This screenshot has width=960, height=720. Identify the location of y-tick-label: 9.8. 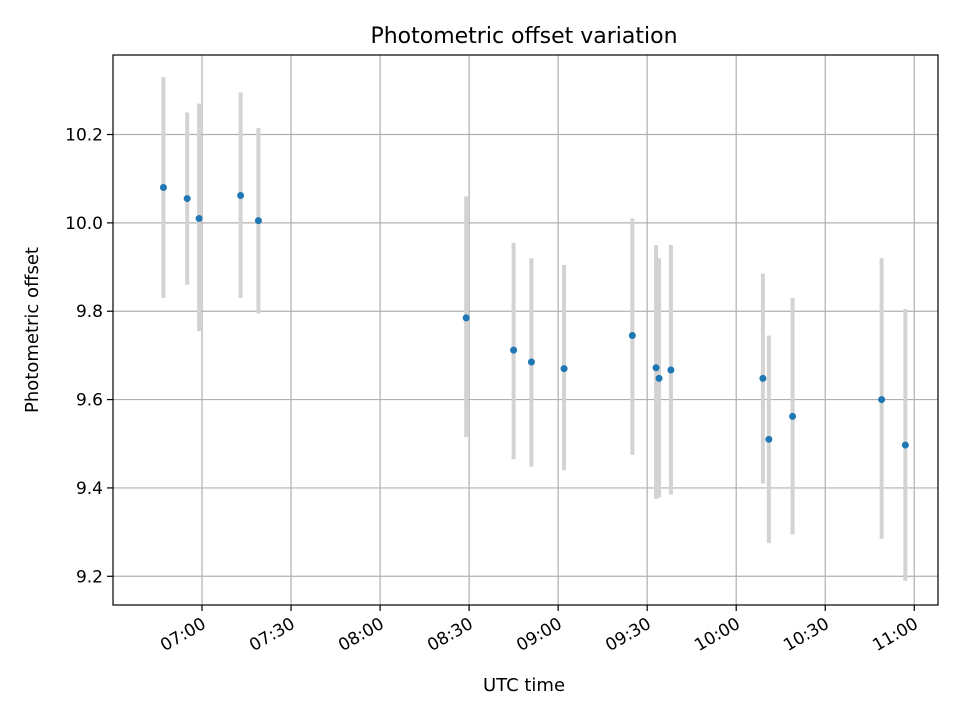
(89, 312).